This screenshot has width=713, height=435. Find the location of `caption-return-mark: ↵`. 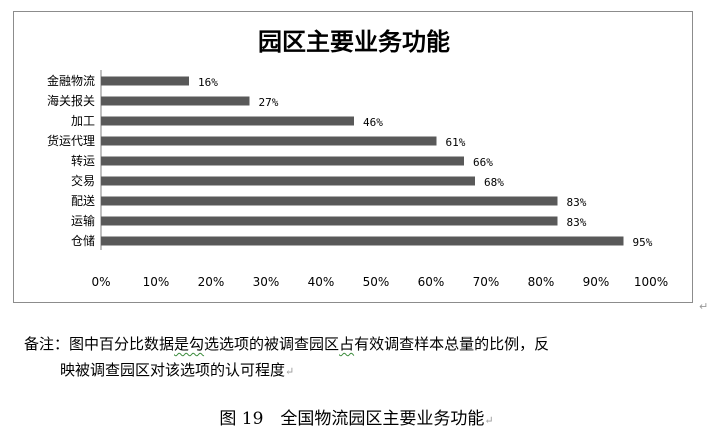

caption-return-mark: ↵ is located at coordinates (489, 420).